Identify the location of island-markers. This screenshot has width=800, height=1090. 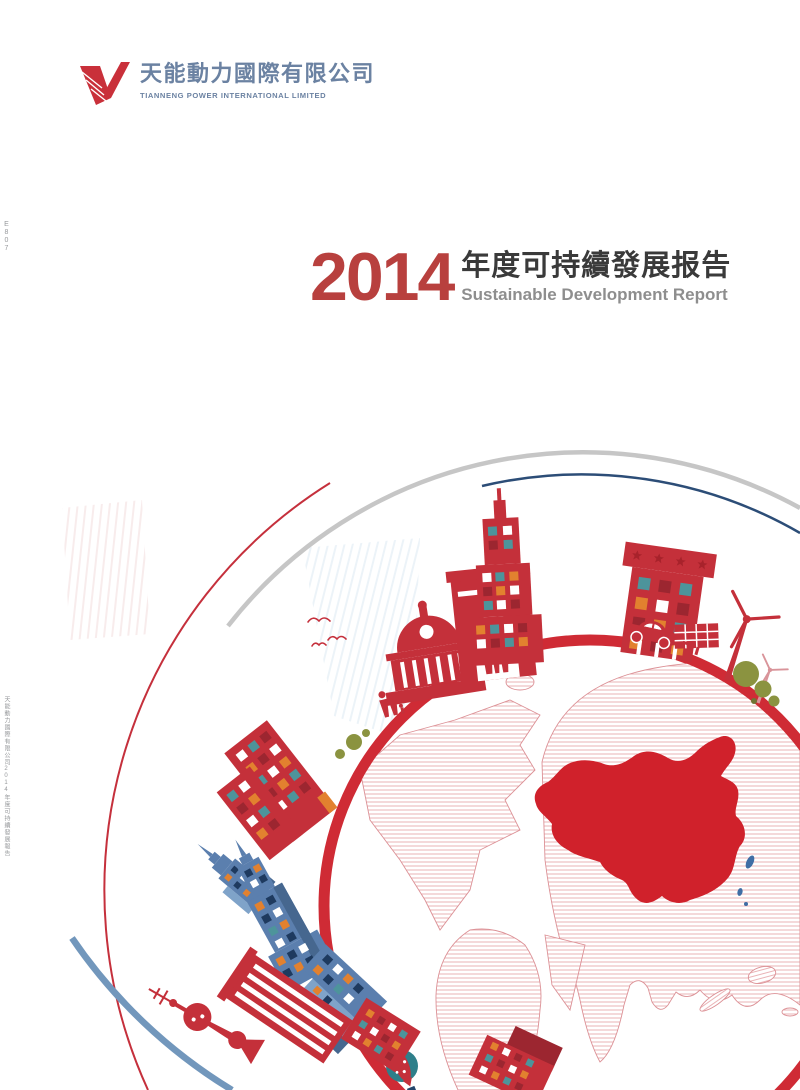
(746, 880).